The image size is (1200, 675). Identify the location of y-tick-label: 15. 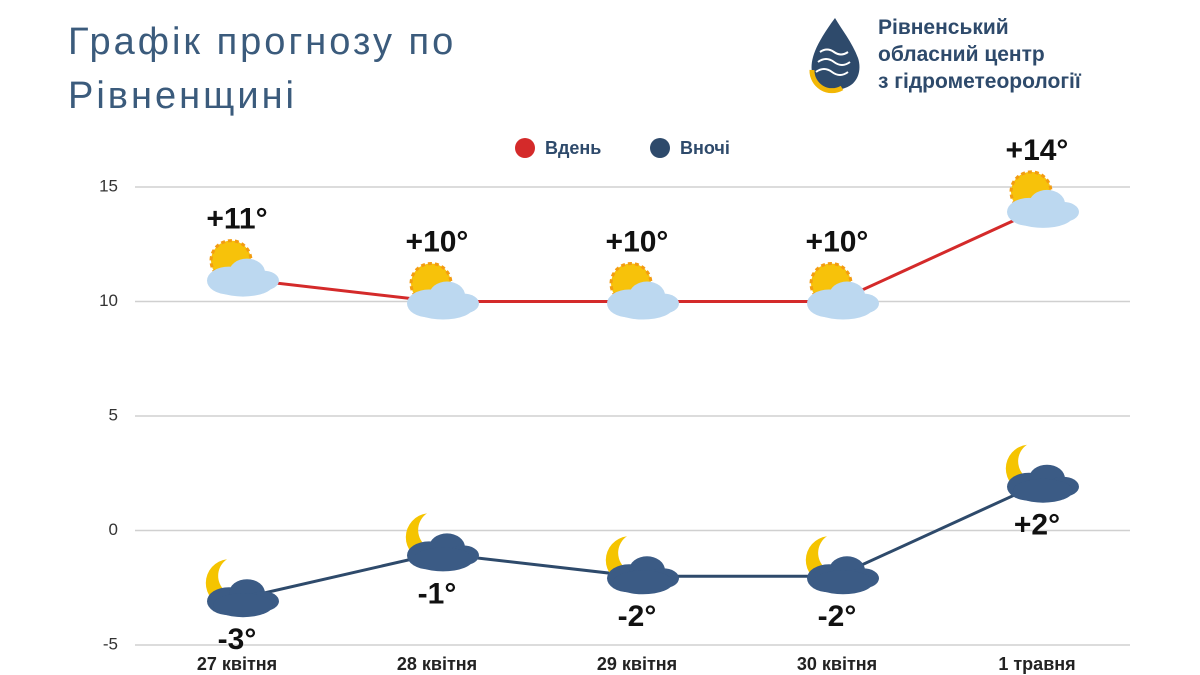
(108, 185).